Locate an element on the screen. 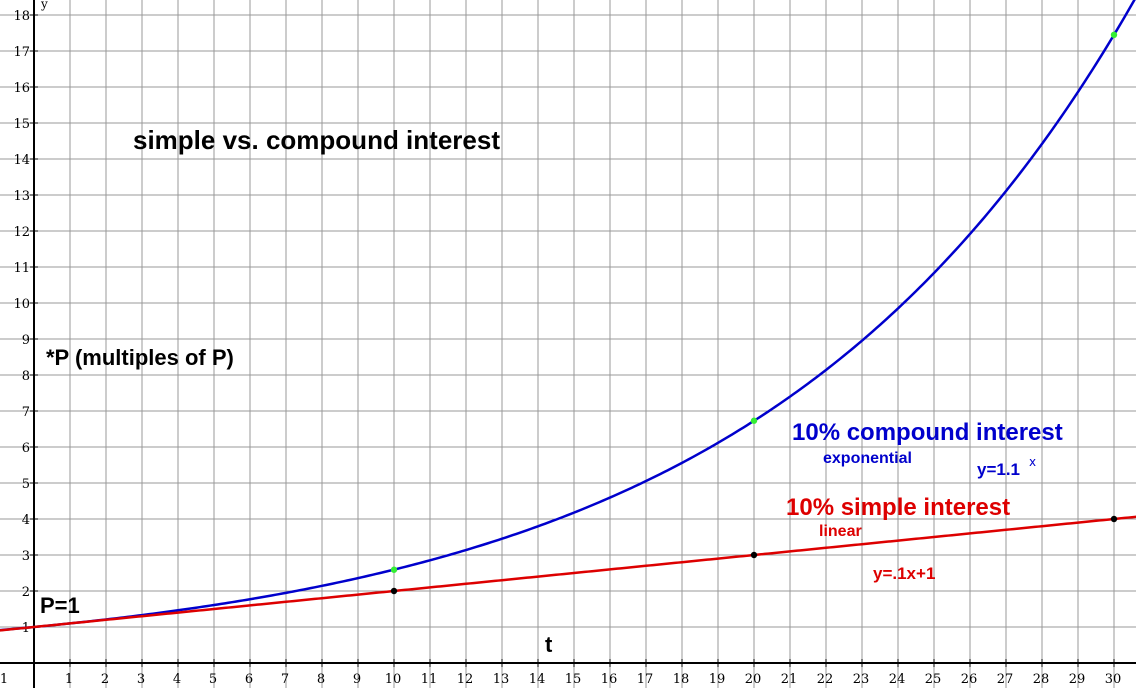  x-tick-label: 11 is located at coordinates (429, 679).